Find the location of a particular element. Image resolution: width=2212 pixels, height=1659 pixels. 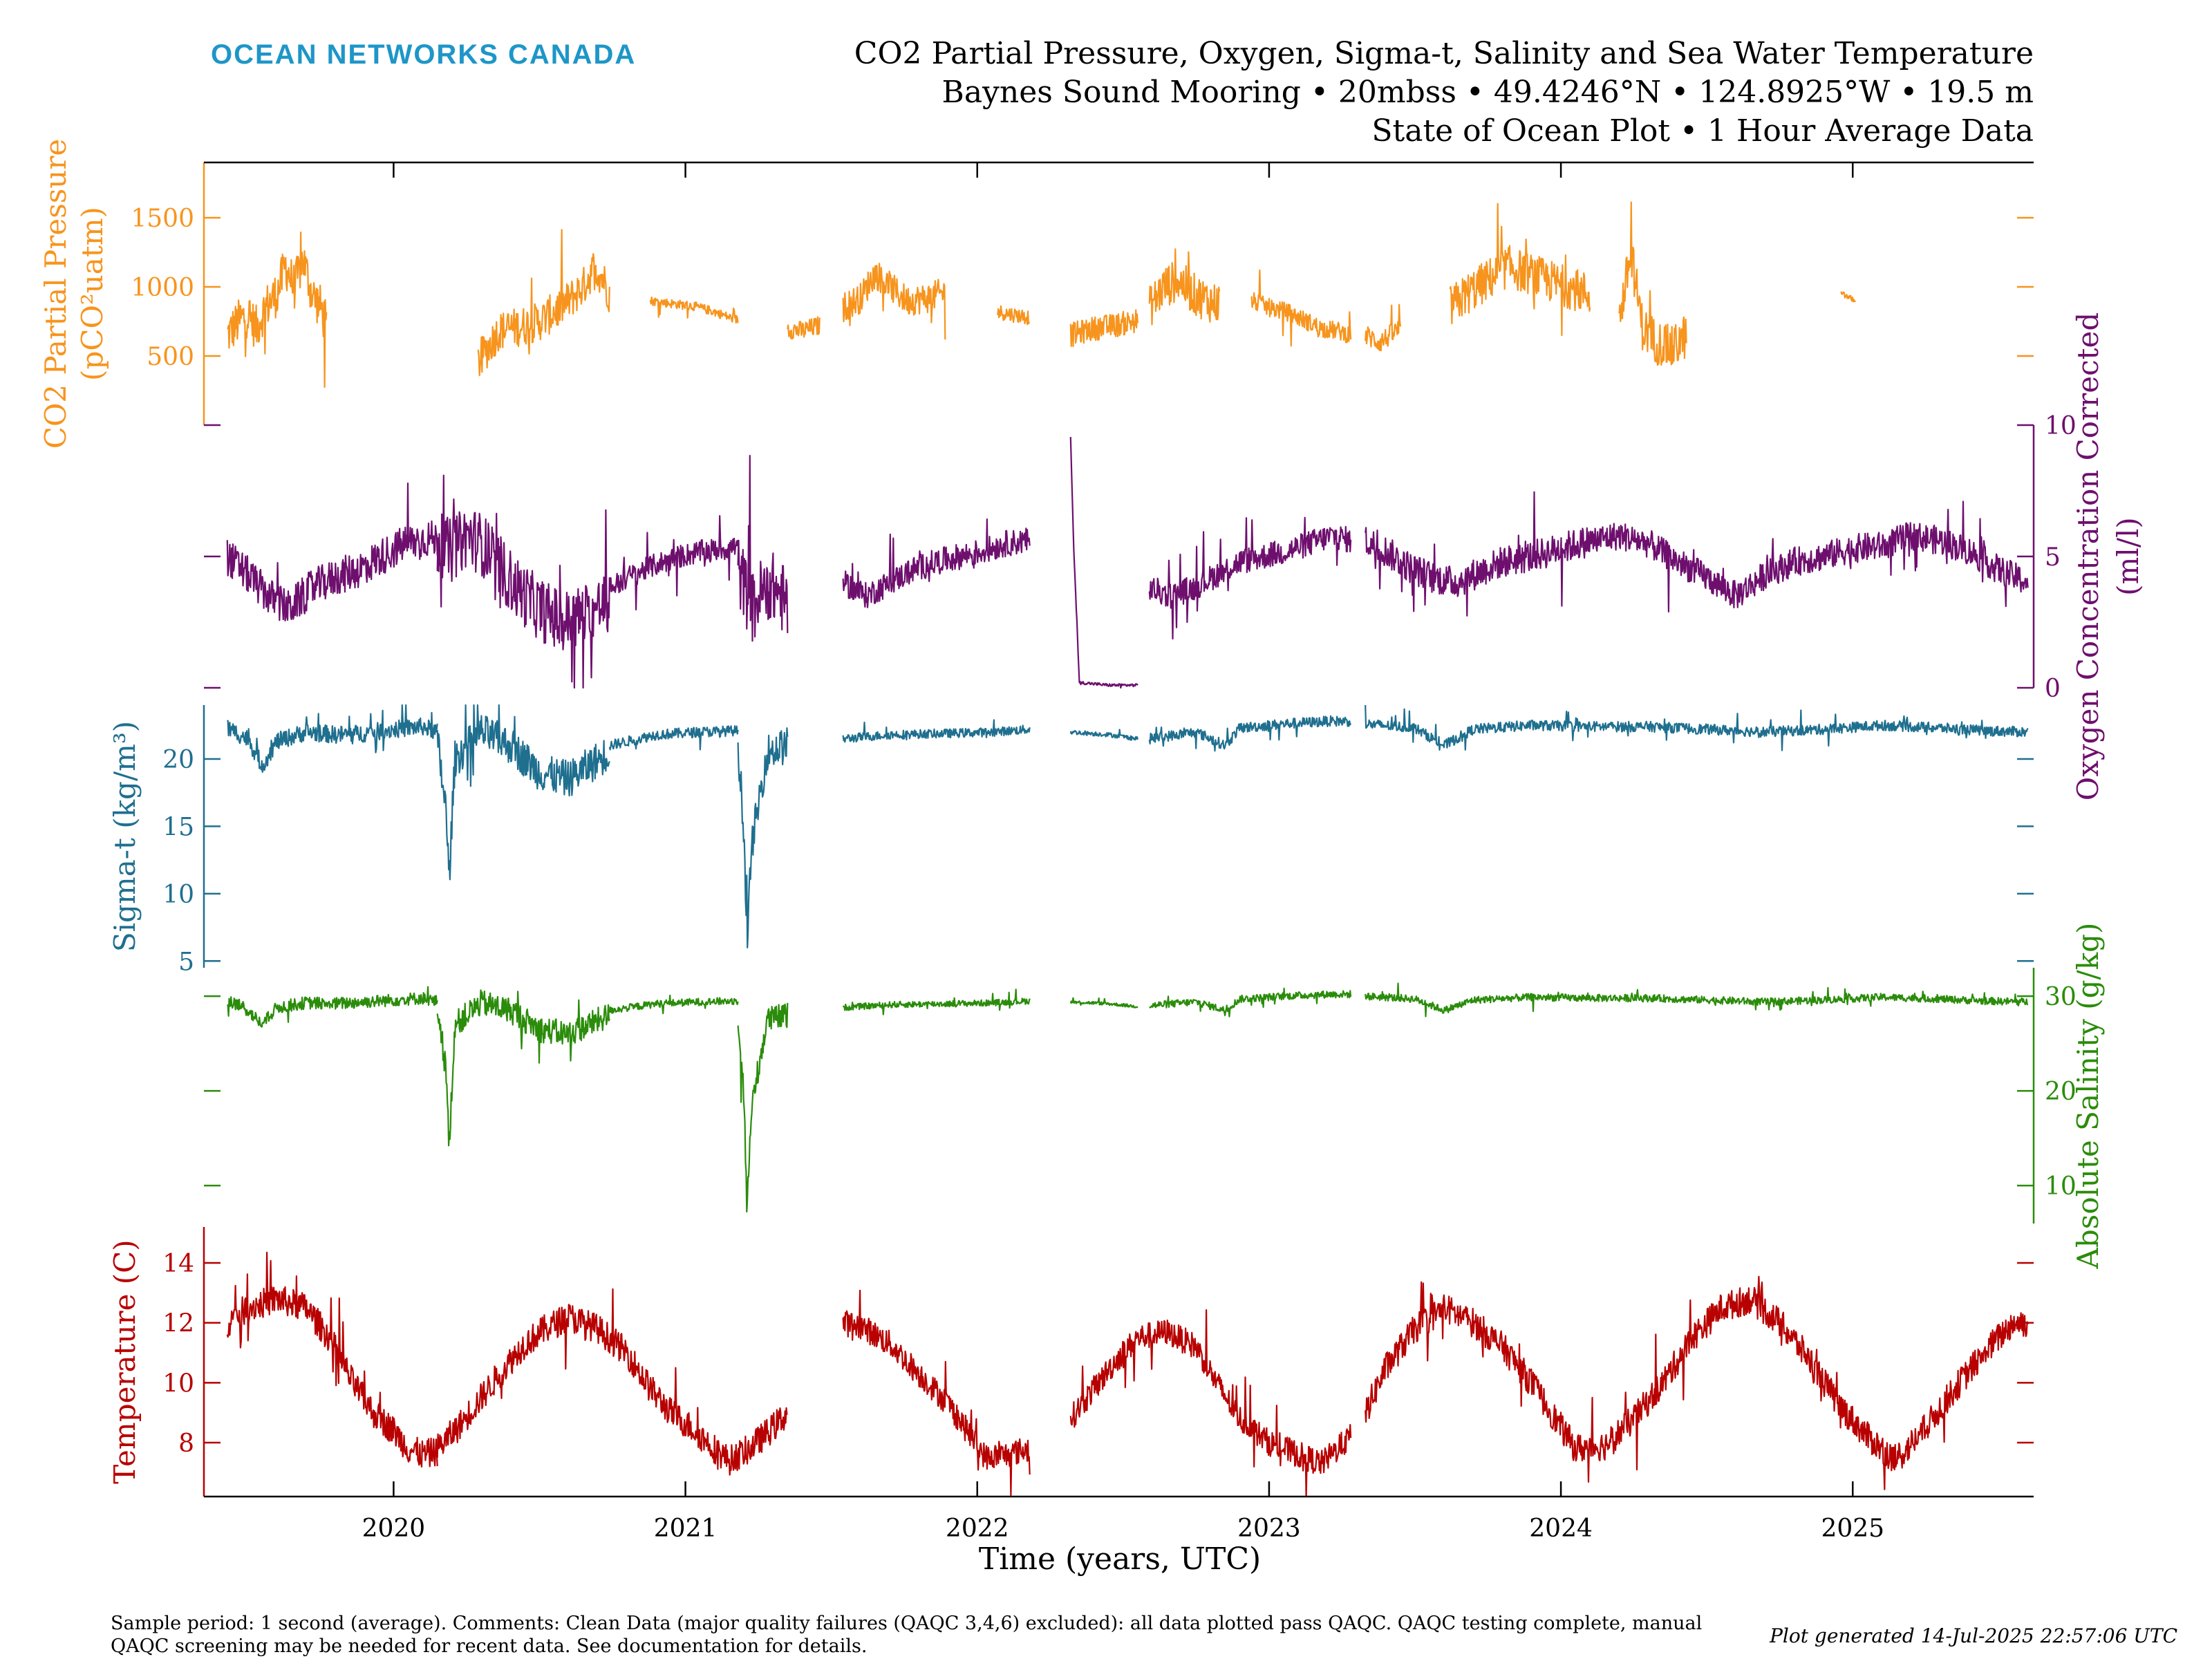

co2-y-tick-label: 1500 is located at coordinates (162, 219).